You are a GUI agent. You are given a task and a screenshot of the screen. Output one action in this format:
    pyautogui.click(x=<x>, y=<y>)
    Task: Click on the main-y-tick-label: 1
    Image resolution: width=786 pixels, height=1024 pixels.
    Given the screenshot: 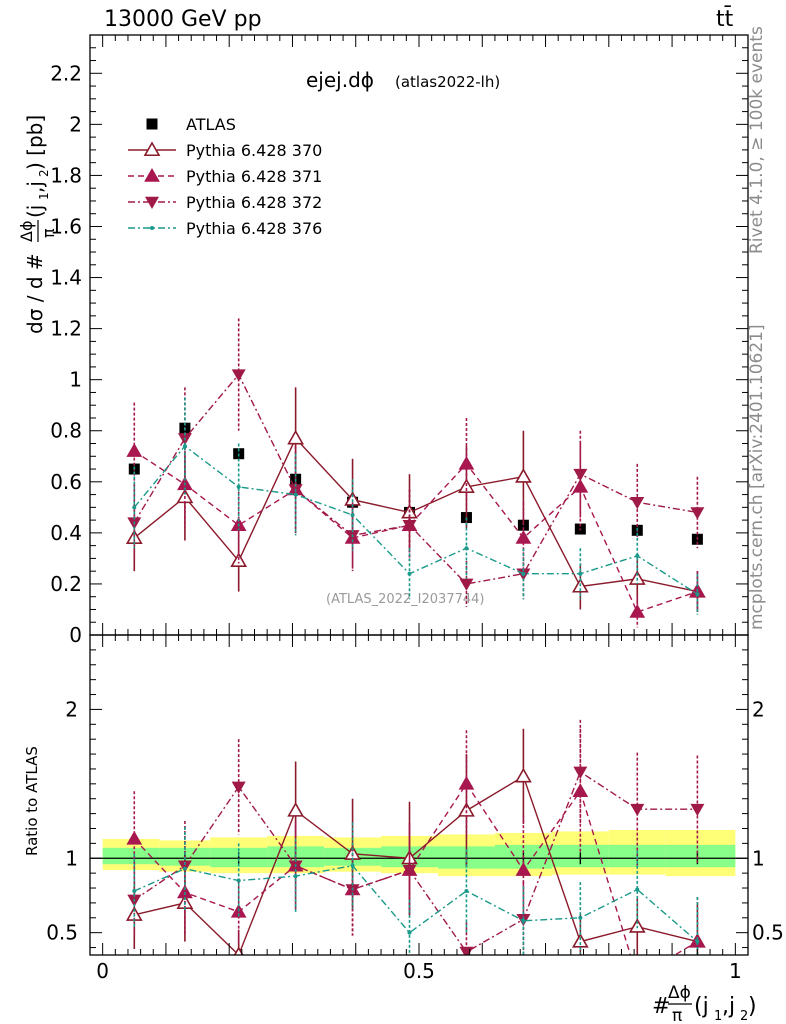 What is the action you would take?
    pyautogui.click(x=75, y=380)
    